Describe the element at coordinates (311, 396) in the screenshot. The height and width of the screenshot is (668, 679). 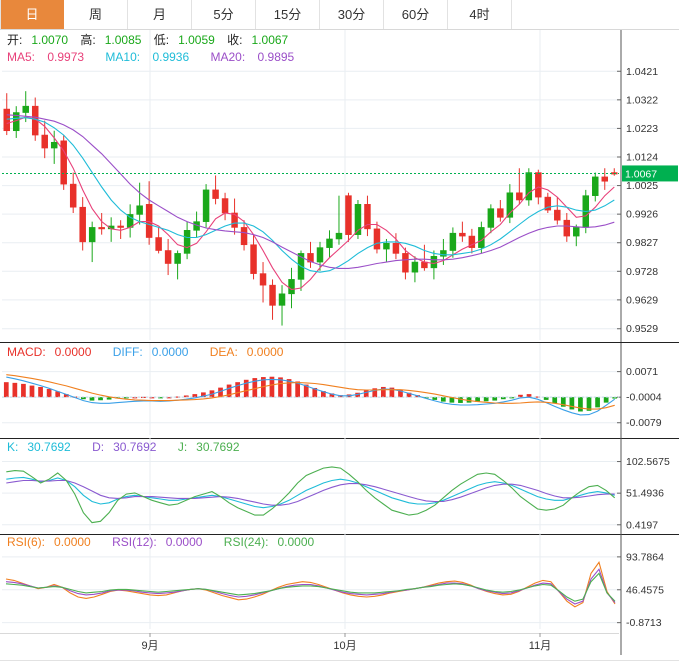
I see `diff-line` at that location.